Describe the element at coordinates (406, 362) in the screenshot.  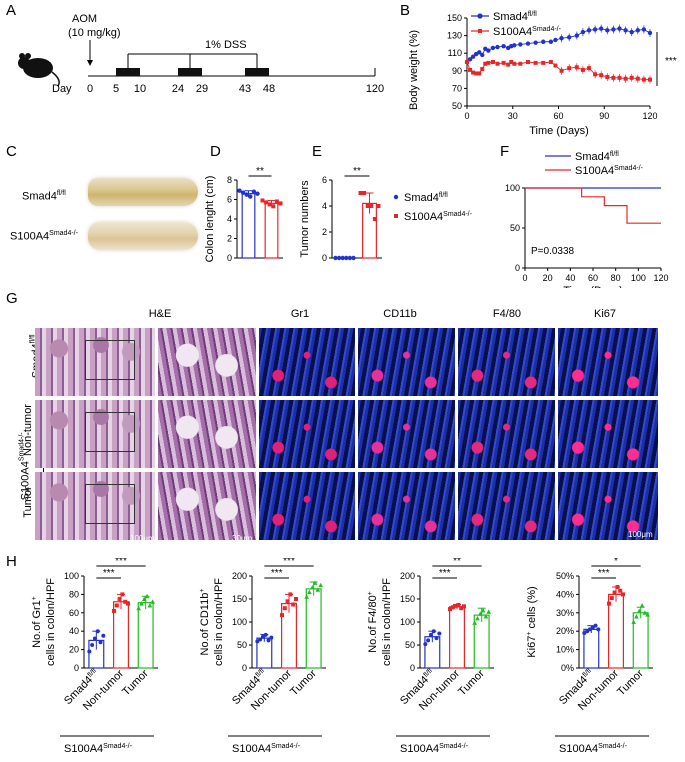
I see `micrograph-cd11b-ctrl` at that location.